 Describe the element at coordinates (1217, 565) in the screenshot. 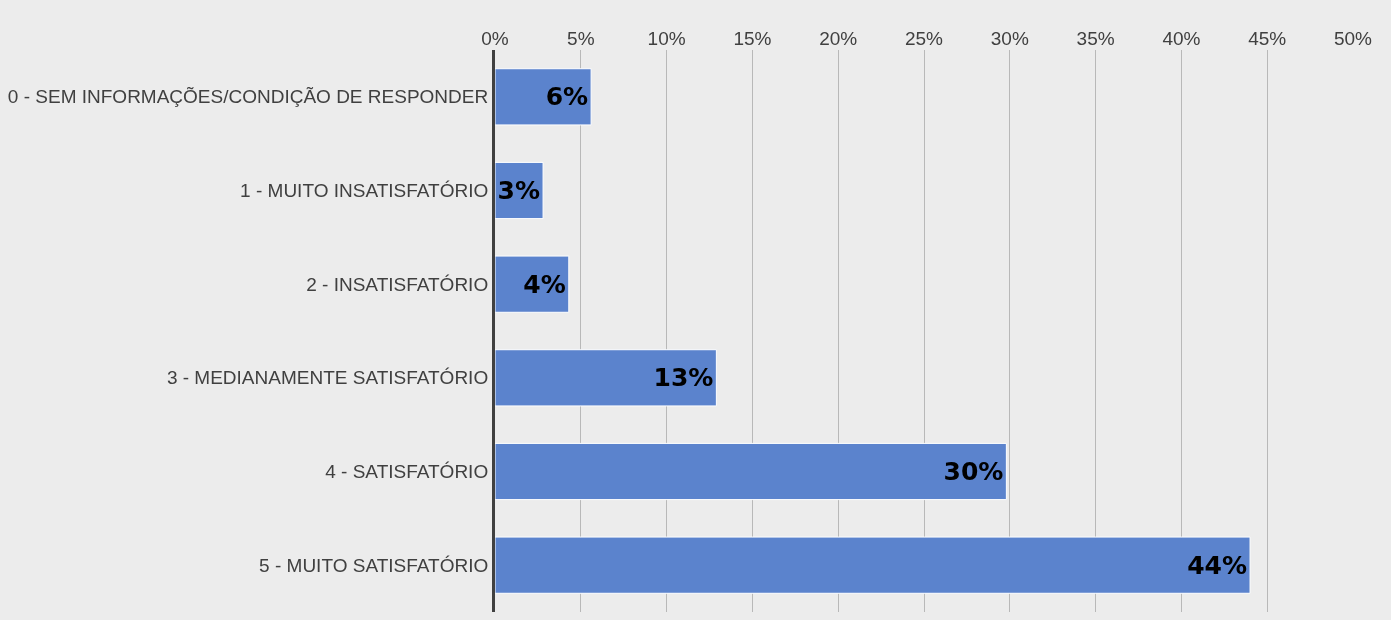

I see `data-label: 44%` at that location.